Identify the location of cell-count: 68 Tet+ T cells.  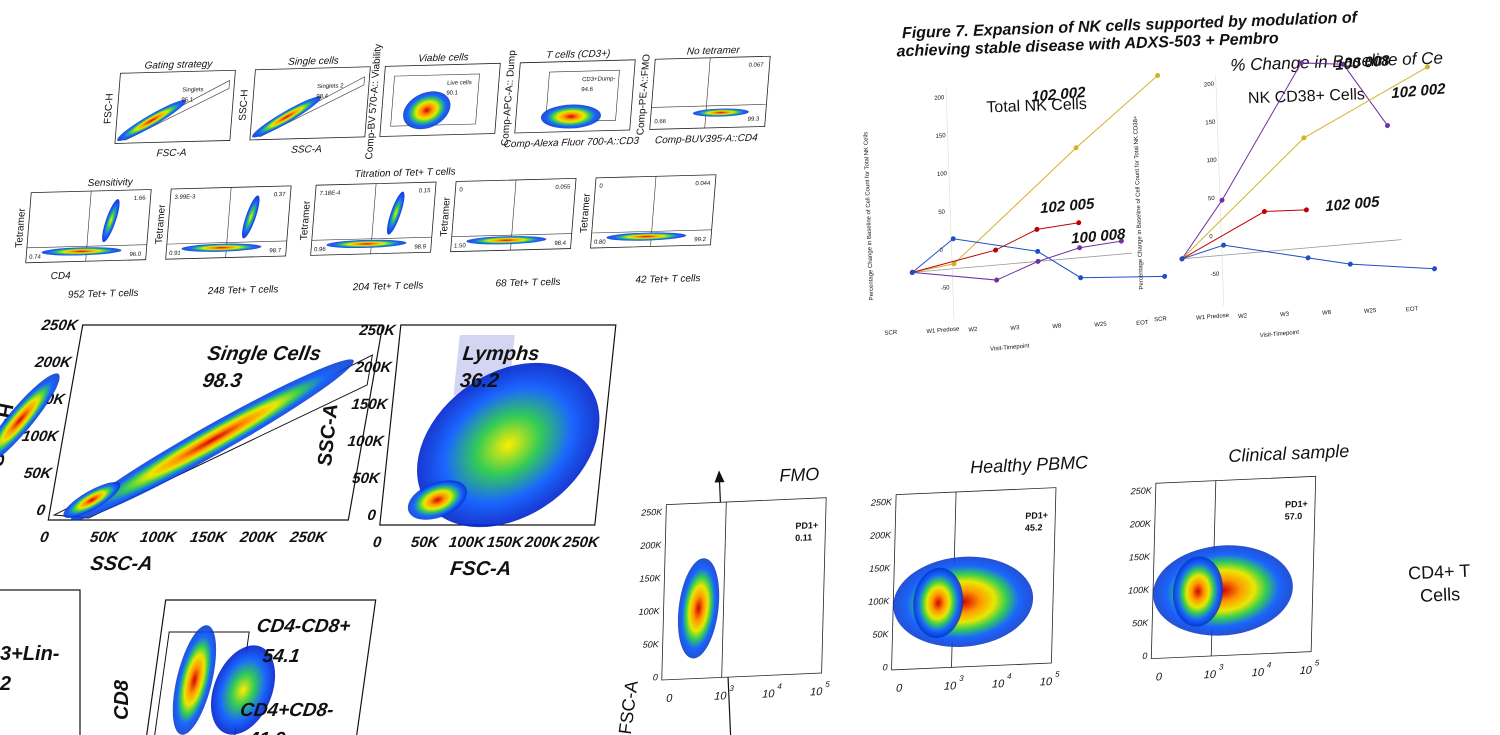
(527, 283).